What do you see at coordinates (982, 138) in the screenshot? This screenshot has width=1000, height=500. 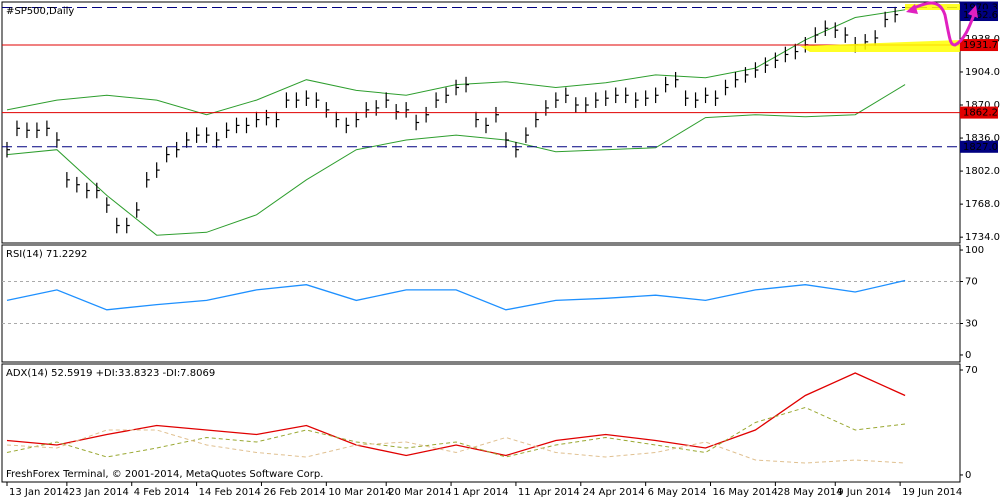 I see `y-tick-label: 1836.0` at bounding box center [982, 138].